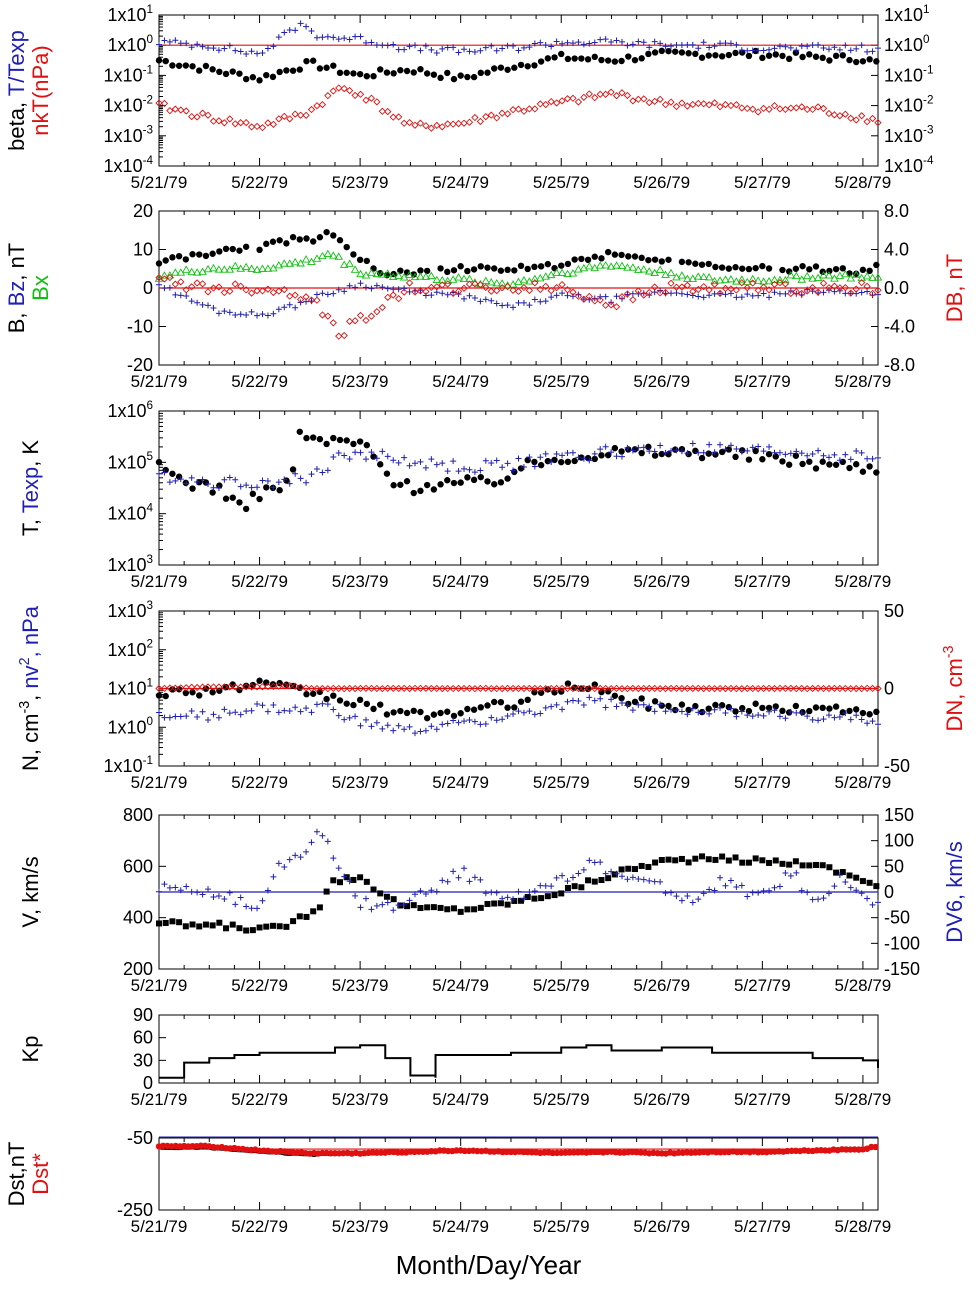 The height and width of the screenshot is (1290, 977). What do you see at coordinates (130, 726) in the screenshot?
I see `y-tick-label: 1x100` at bounding box center [130, 726].